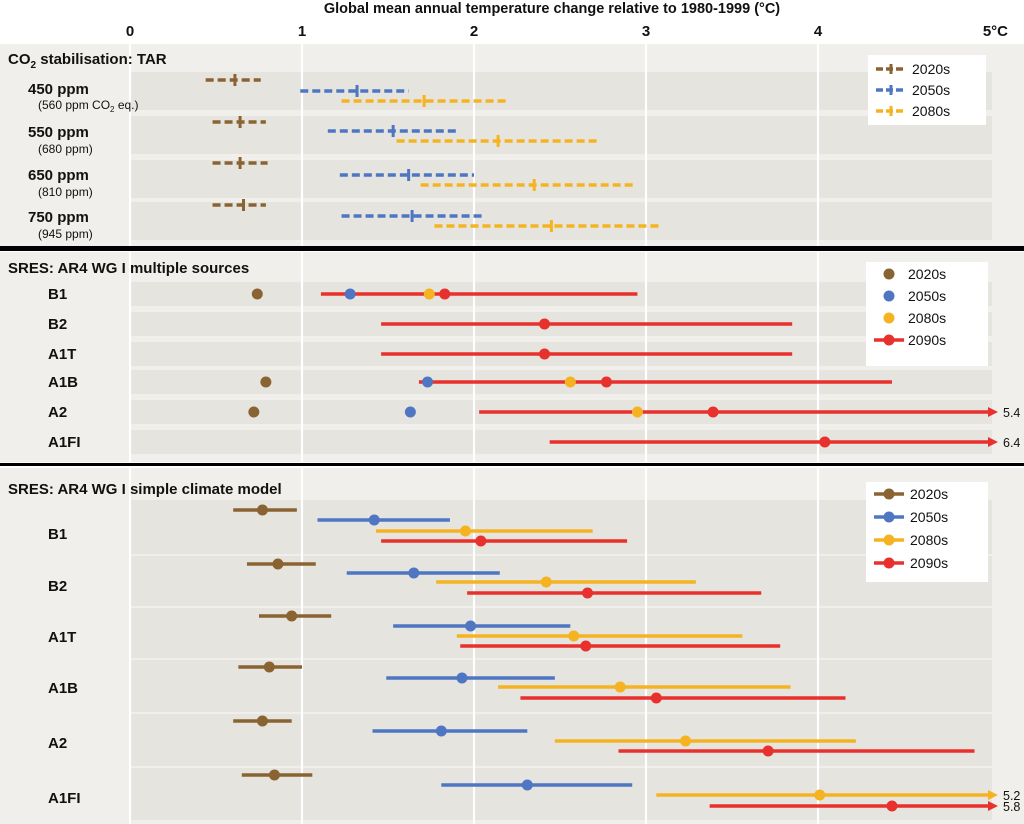 The width and height of the screenshot is (1024, 824). Describe the element at coordinates (302, 31) in the screenshot. I see `x-tick-label: 1` at that location.